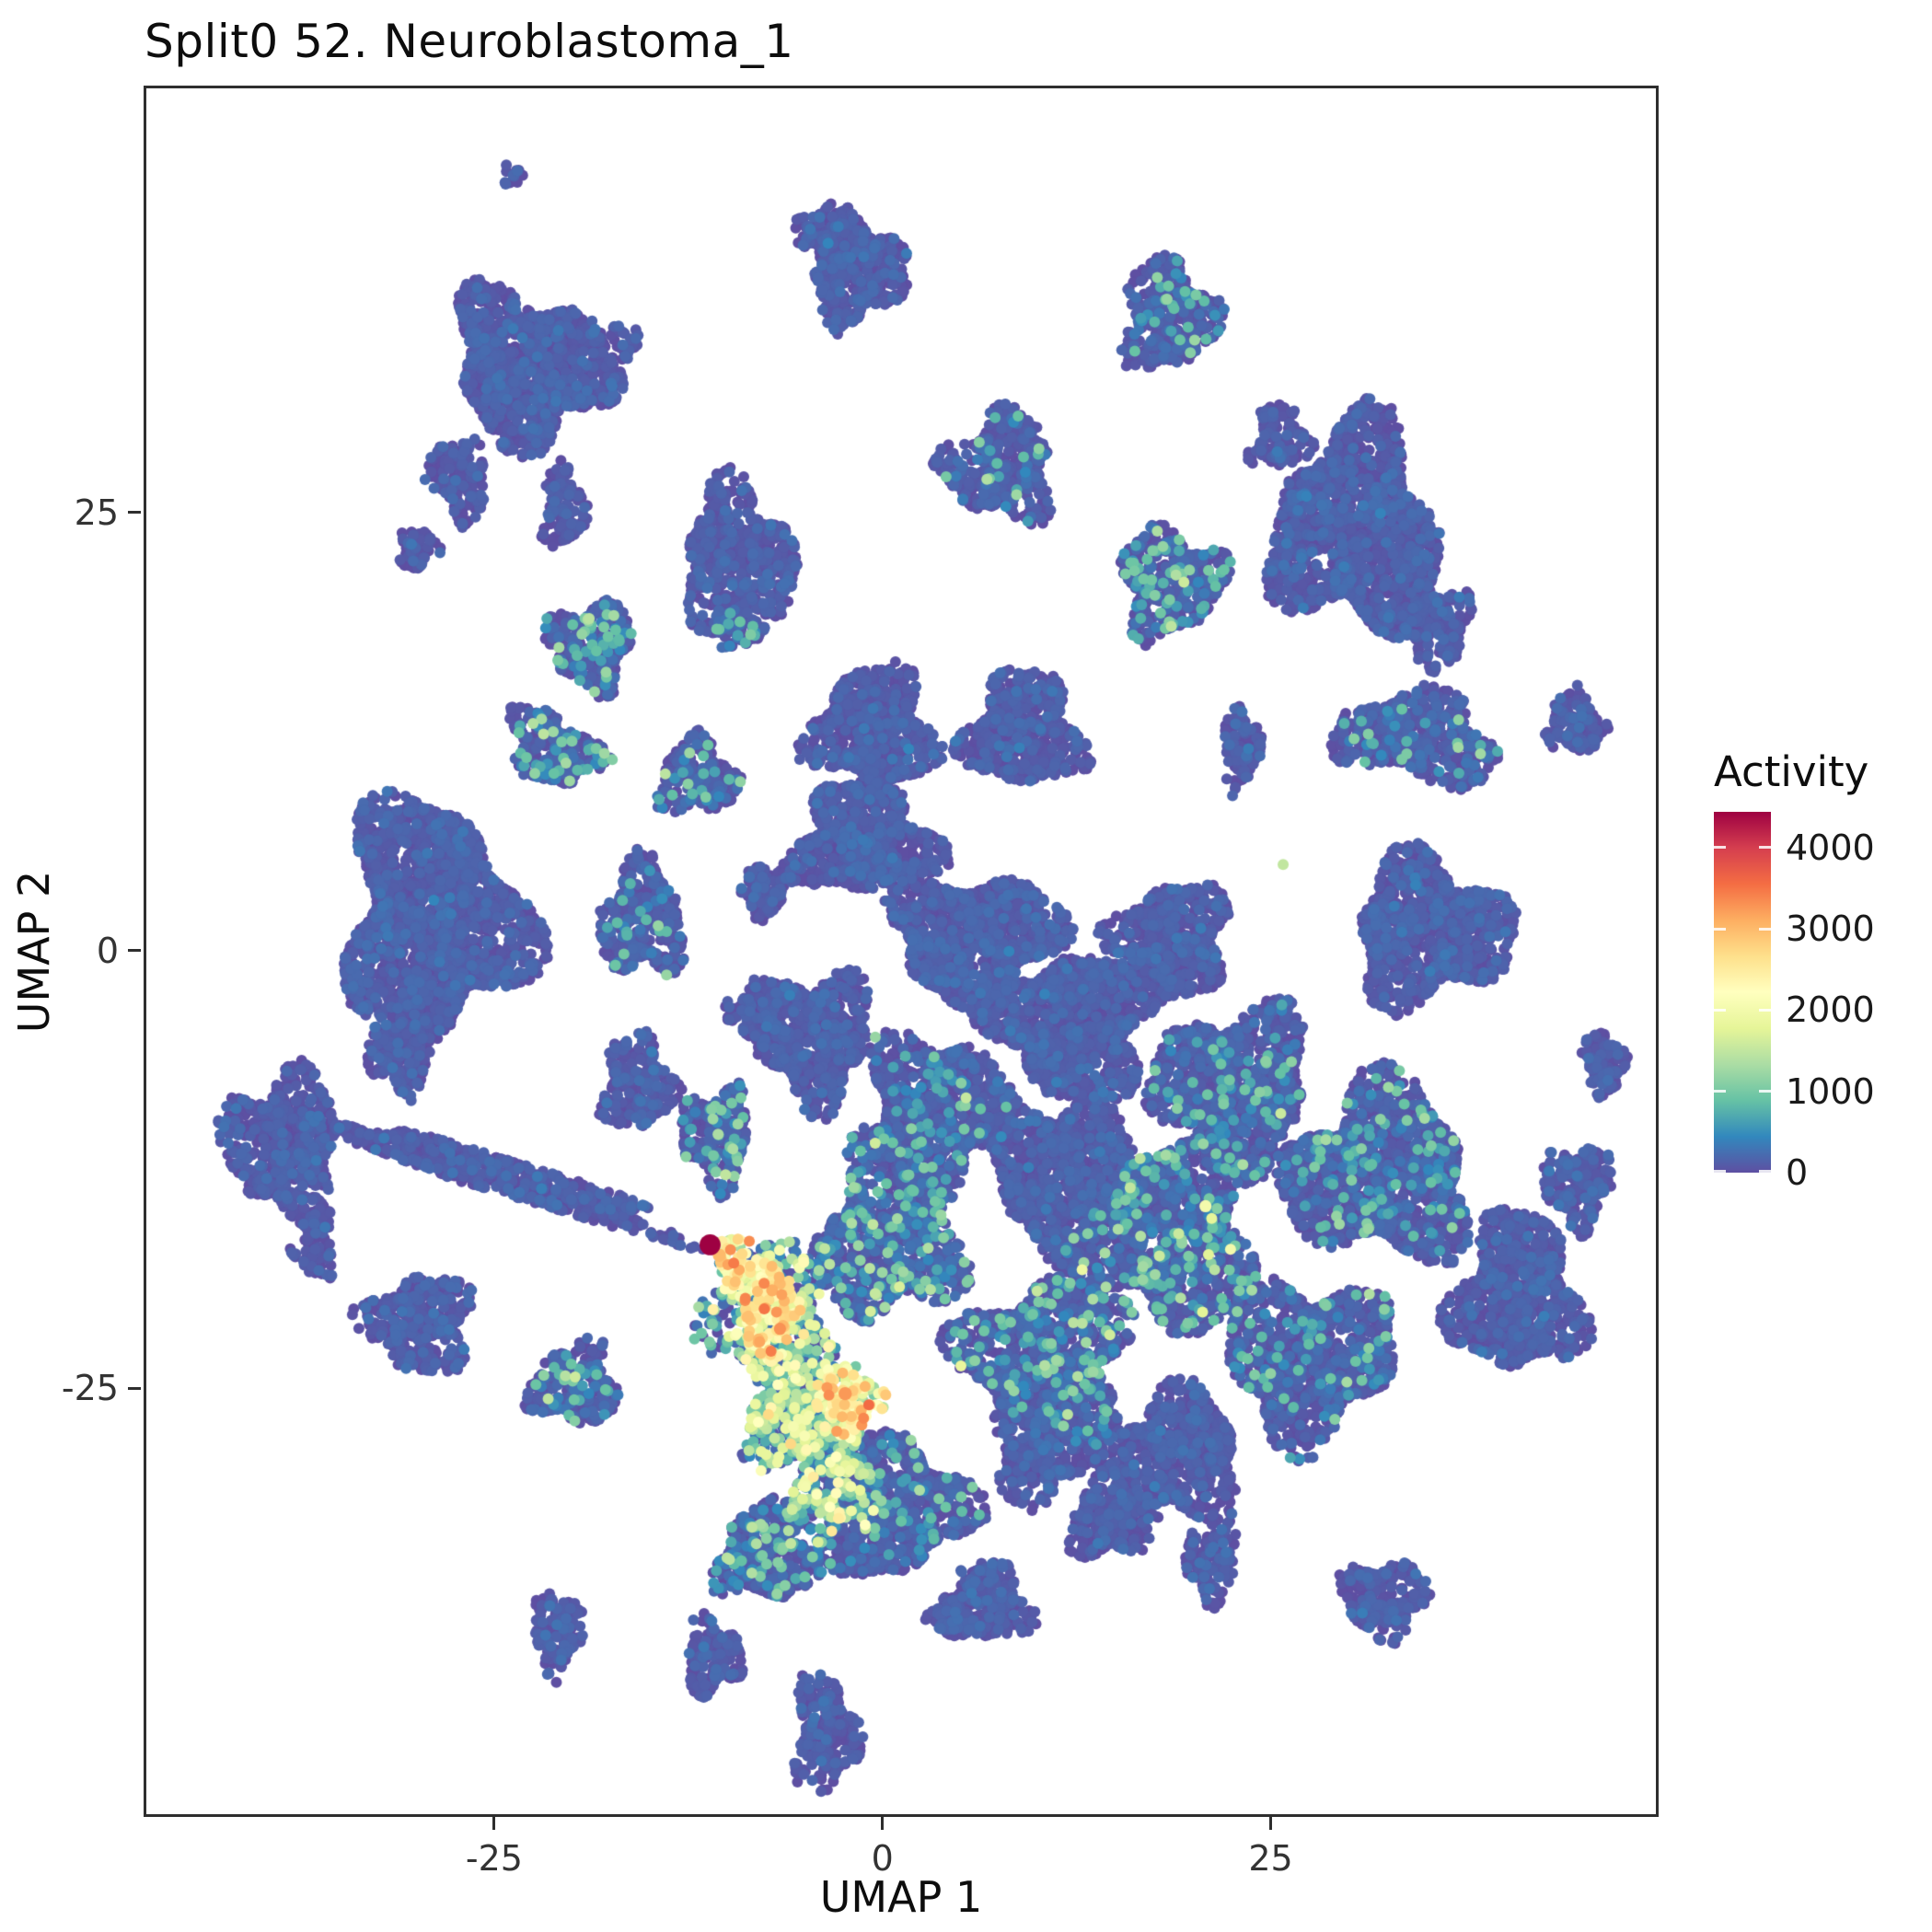  Describe the element at coordinates (1792, 771) in the screenshot. I see `legend-title: Activity` at that location.